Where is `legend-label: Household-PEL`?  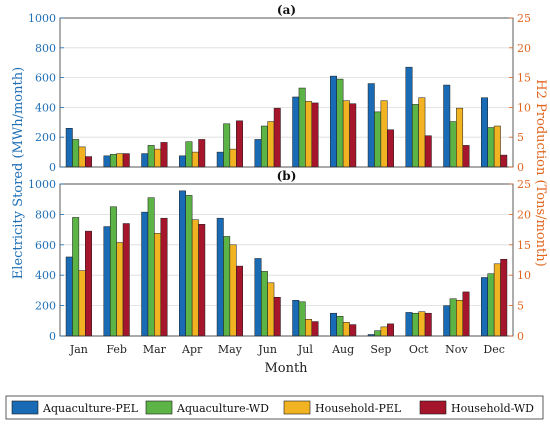 legend-label: Household-PEL is located at coordinates (358, 408).